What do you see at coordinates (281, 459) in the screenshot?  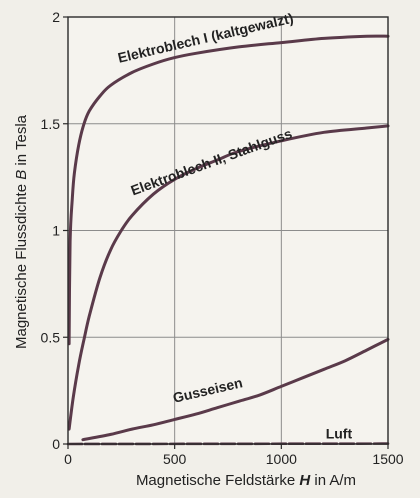 I see `x-tick-label: 1000` at bounding box center [281, 459].